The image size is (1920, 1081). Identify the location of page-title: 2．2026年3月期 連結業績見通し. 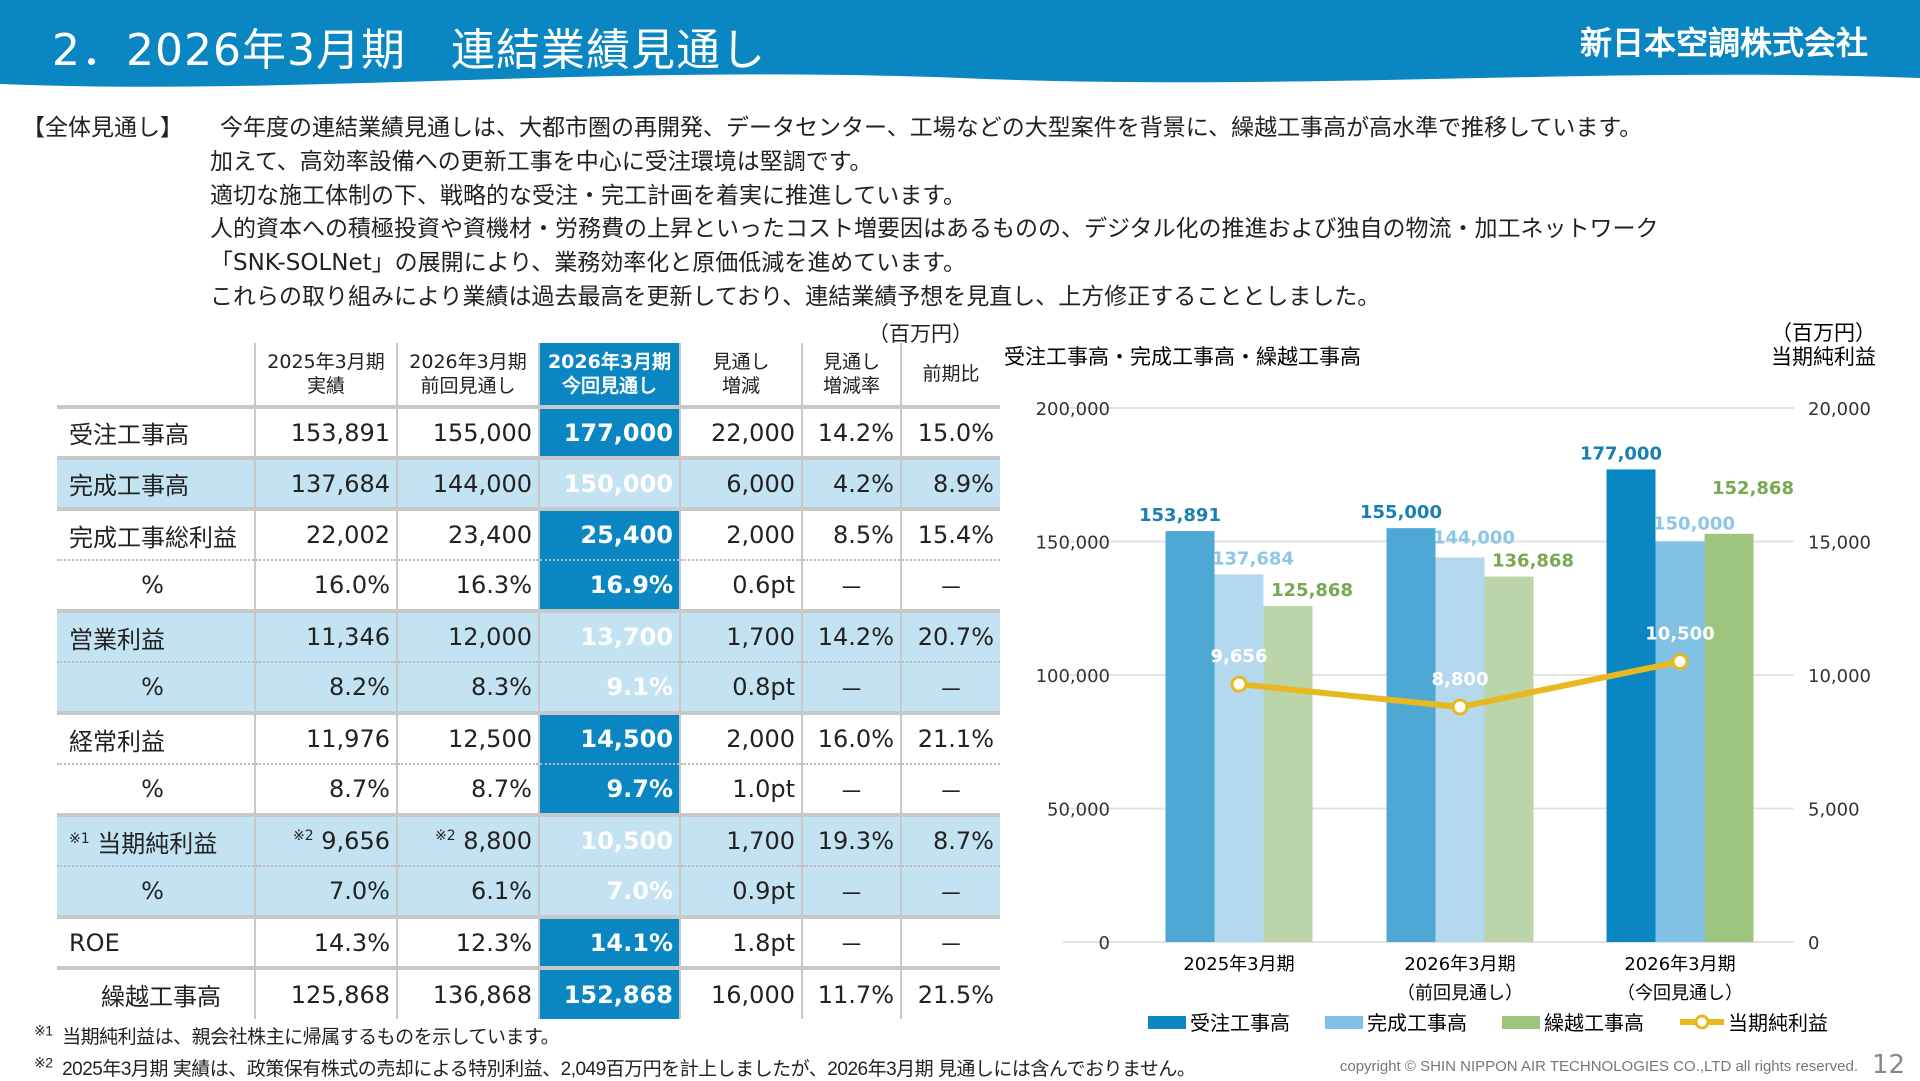
(409, 50).